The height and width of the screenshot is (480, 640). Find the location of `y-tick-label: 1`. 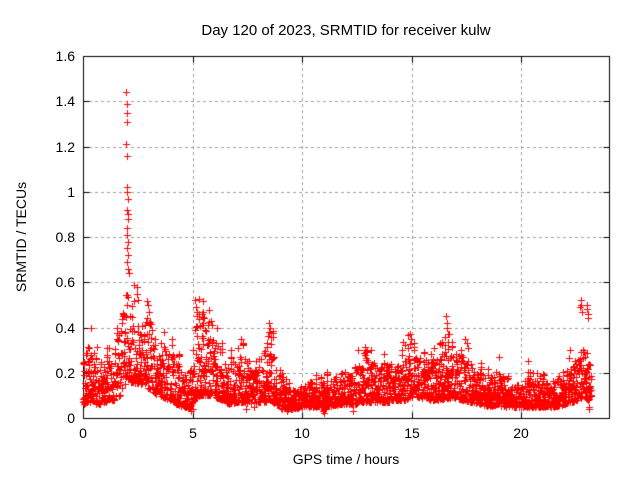

y-tick-label: 1 is located at coordinates (71, 192).